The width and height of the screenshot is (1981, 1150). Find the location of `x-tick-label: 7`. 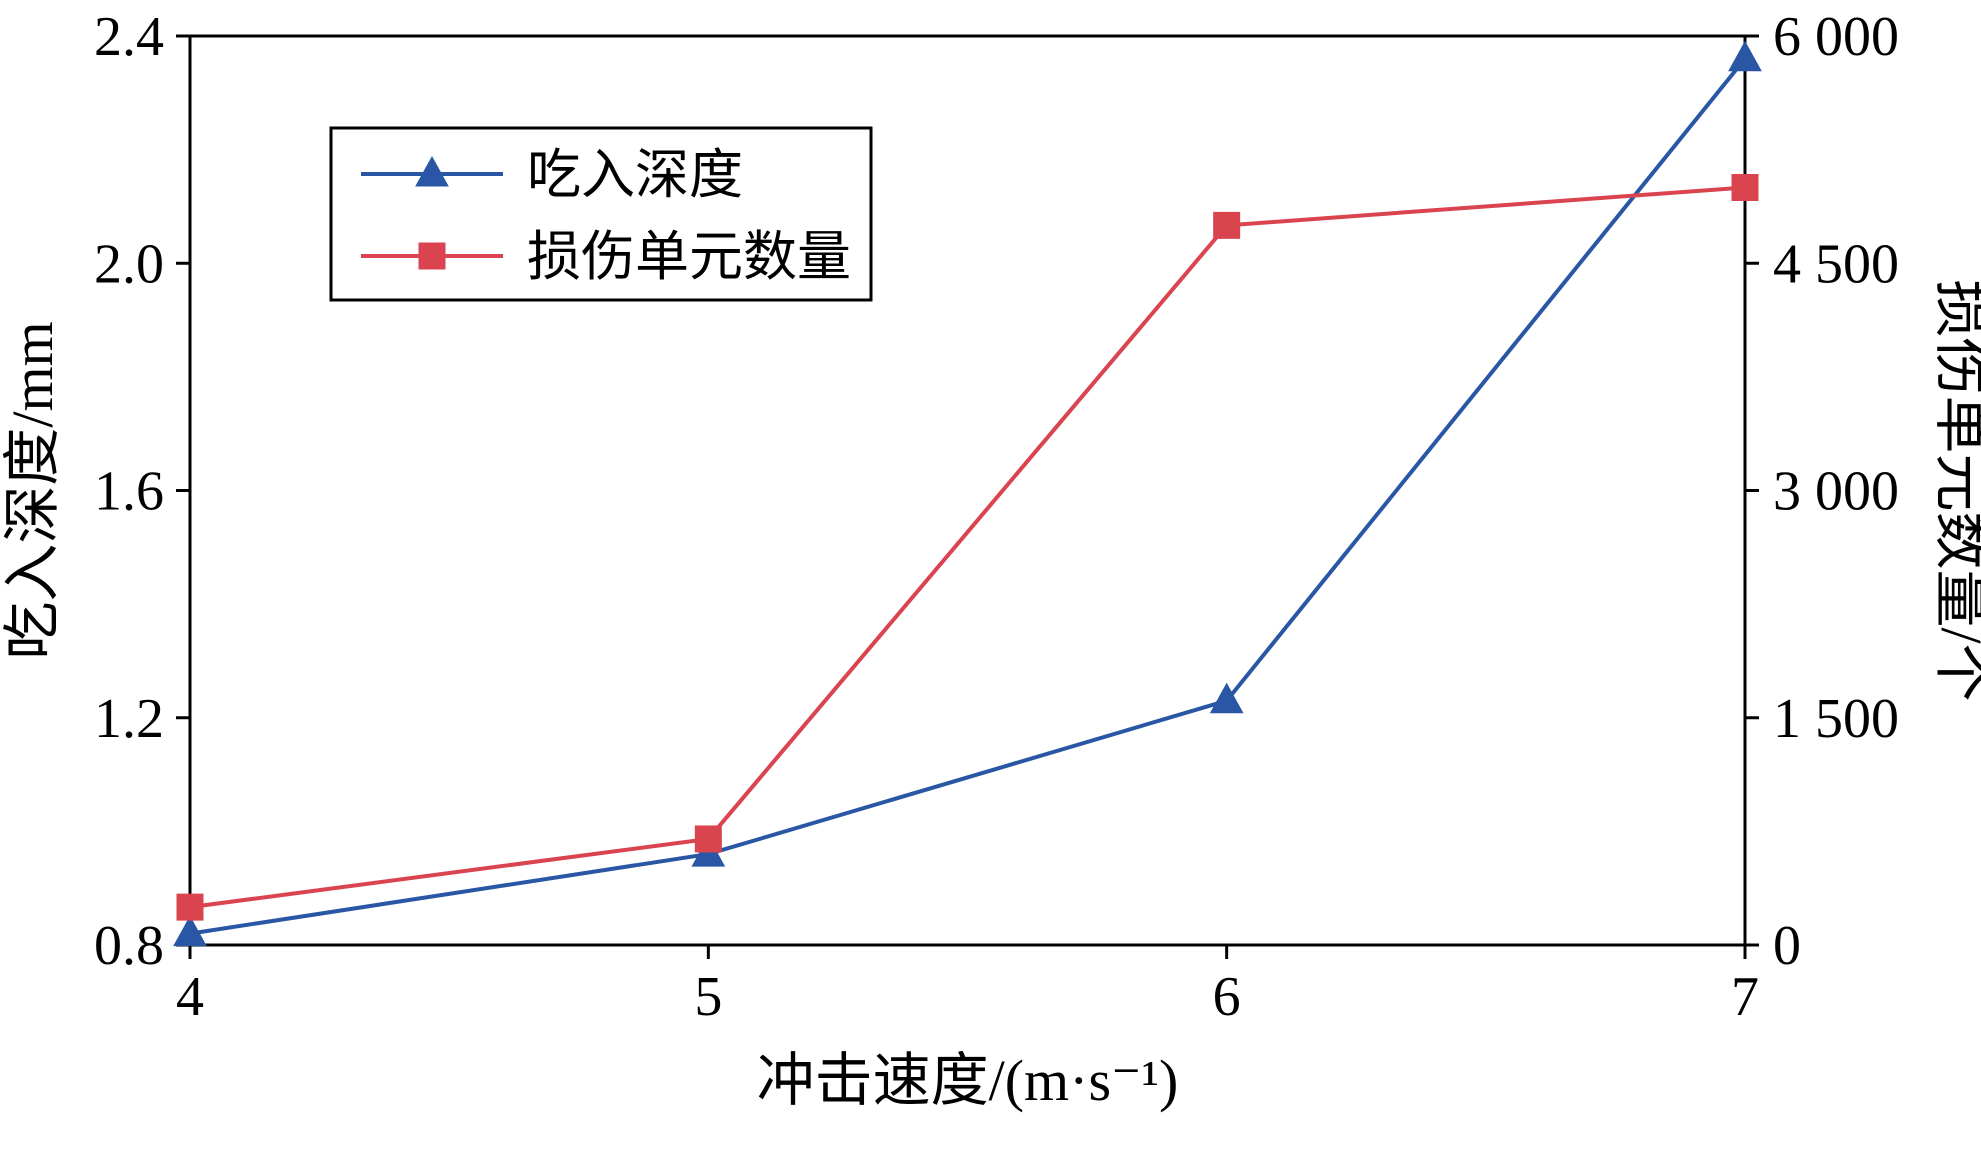

x-tick-label: 7 is located at coordinates (1745, 997).